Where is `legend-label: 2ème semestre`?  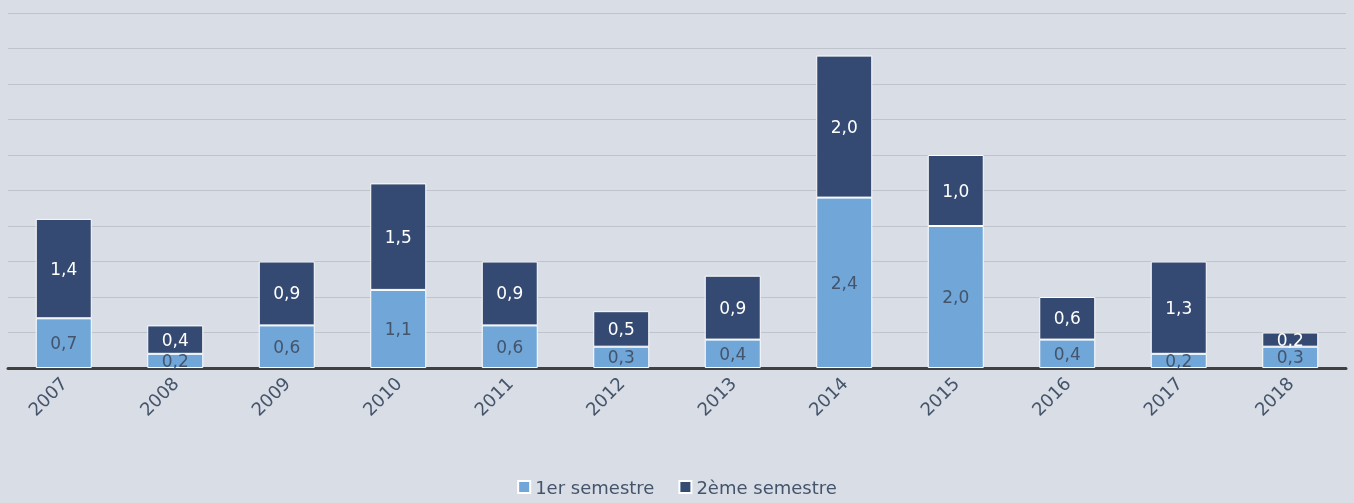
legend-label: 2ème semestre is located at coordinates (766, 487).